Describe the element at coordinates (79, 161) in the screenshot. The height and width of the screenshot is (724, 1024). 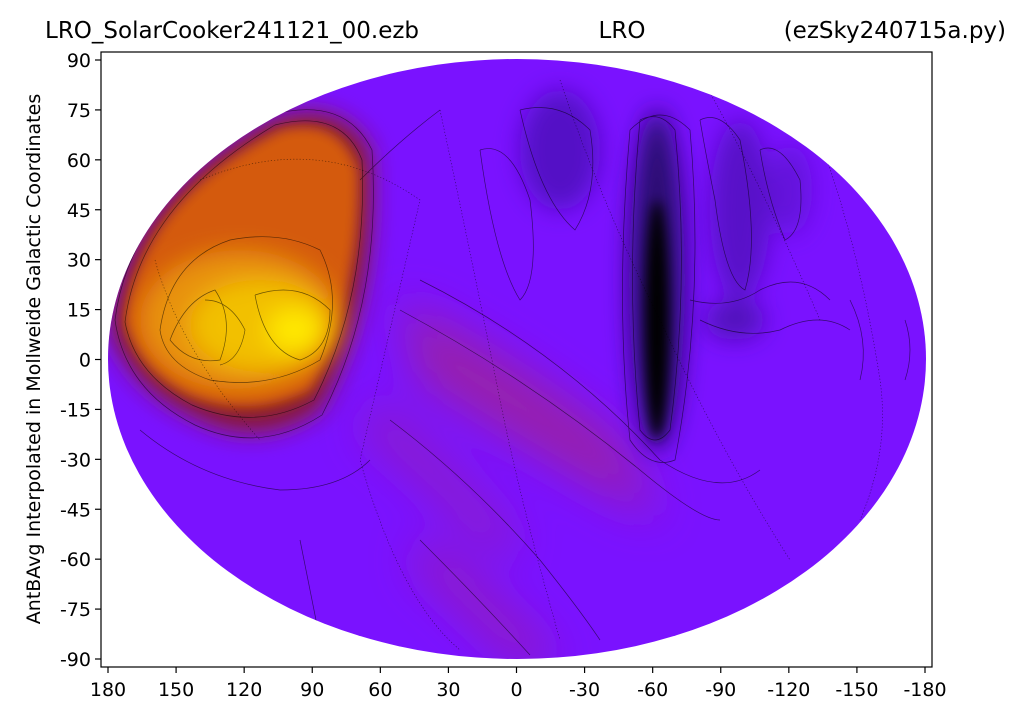
I see `y-tick-label: 60` at that location.